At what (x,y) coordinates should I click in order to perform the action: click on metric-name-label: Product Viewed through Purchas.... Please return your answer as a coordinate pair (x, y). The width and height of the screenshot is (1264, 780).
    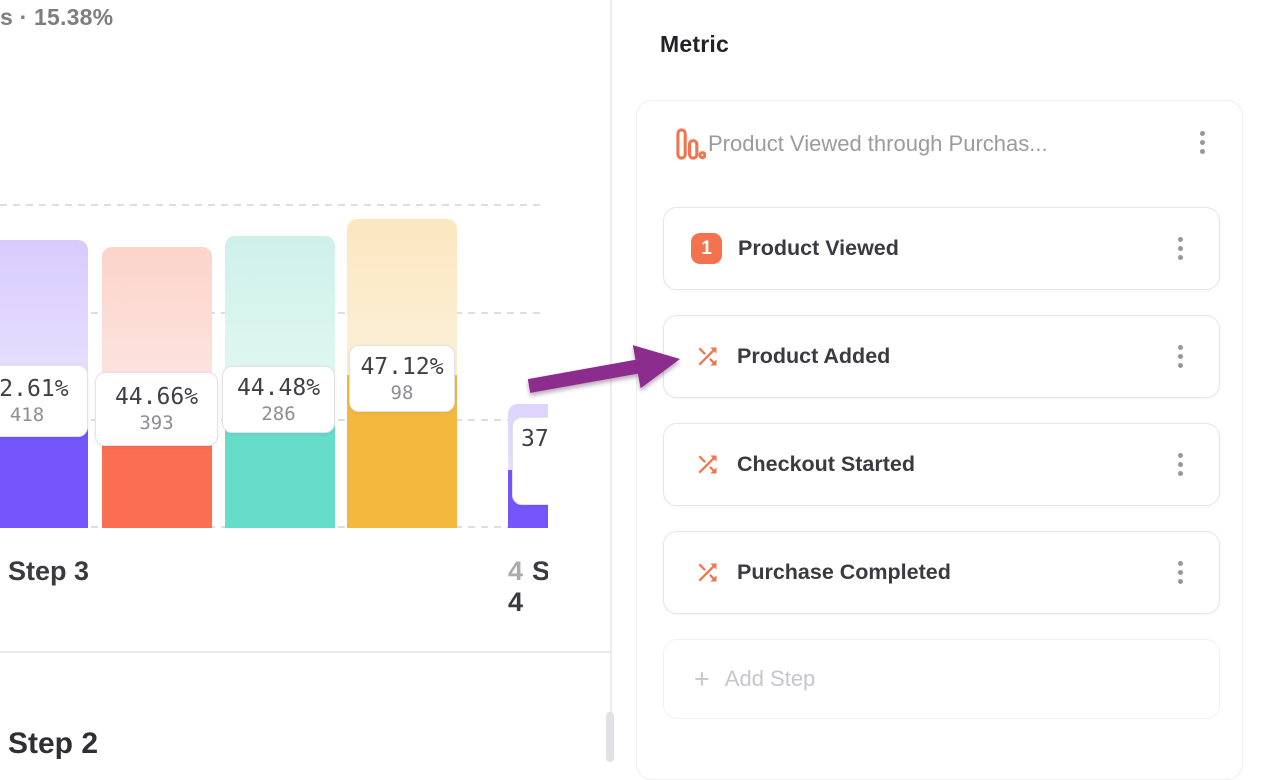
    Looking at the image, I should click on (878, 143).